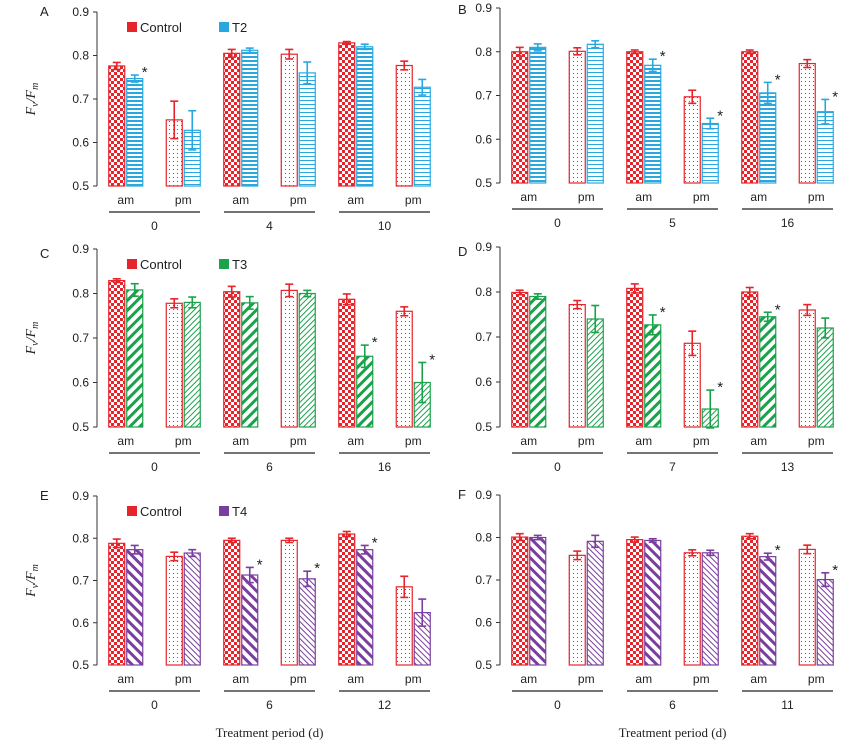 This screenshot has width=863, height=744. What do you see at coordinates (44, 11) in the screenshot?
I see `panel-letter: A` at bounding box center [44, 11].